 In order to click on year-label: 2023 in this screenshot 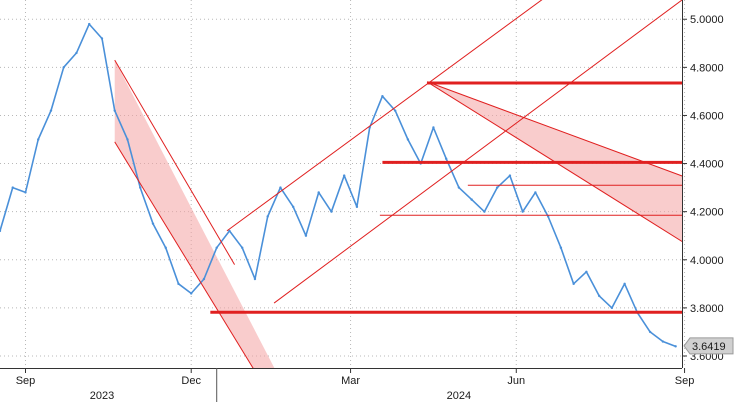, I will do `click(102, 396)`.